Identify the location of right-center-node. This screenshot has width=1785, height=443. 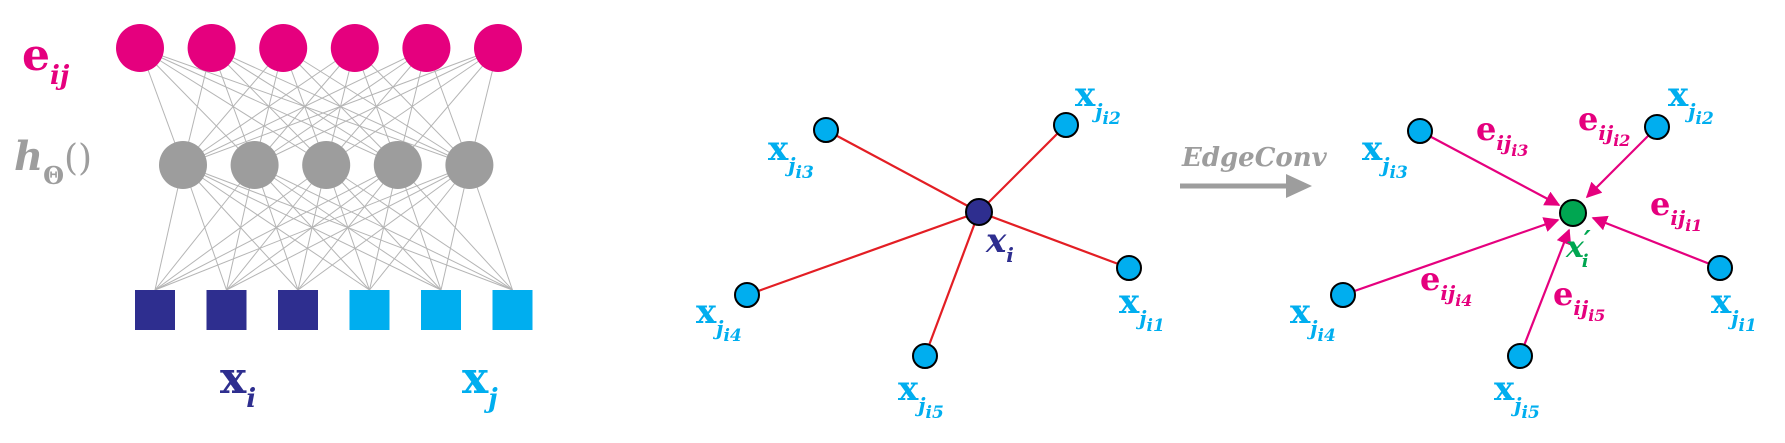
(1573, 213).